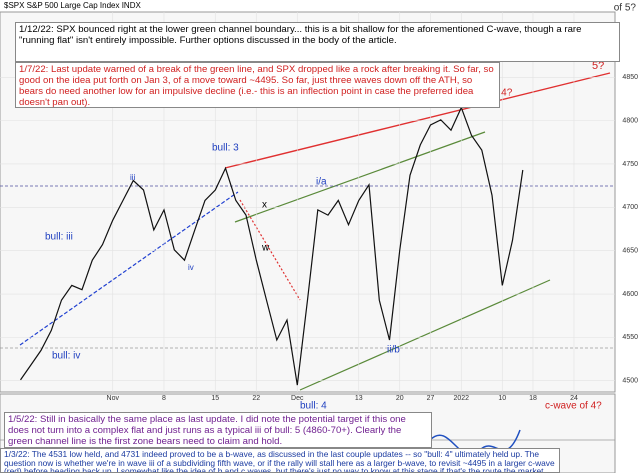 Image resolution: width=640 pixels, height=473 pixels. What do you see at coordinates (264, 205) in the screenshot?
I see `wave-label: x` at bounding box center [264, 205].